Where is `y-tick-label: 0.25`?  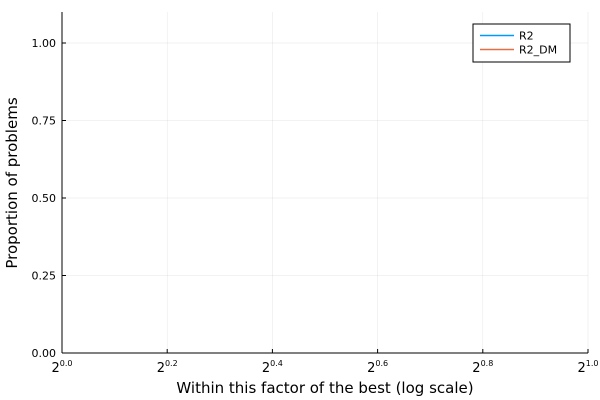 y-tick-label: 0.25 is located at coordinates (44, 276).